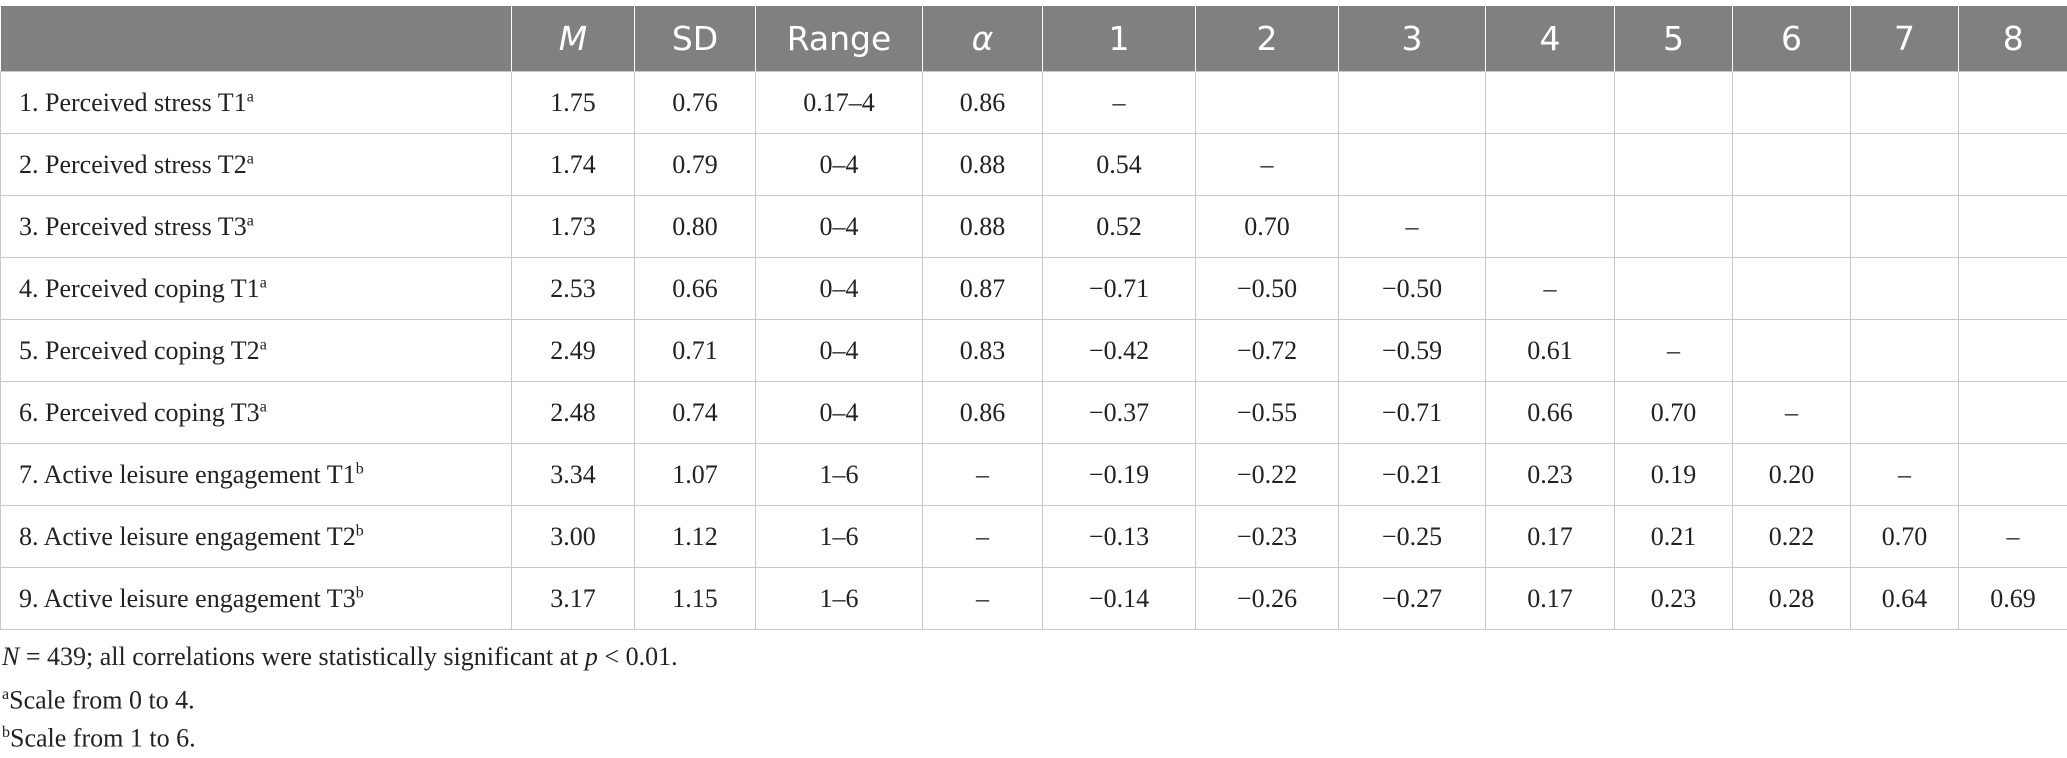 The width and height of the screenshot is (2067, 758). Describe the element at coordinates (1119, 39) in the screenshot. I see `header-col-1: 1` at that location.